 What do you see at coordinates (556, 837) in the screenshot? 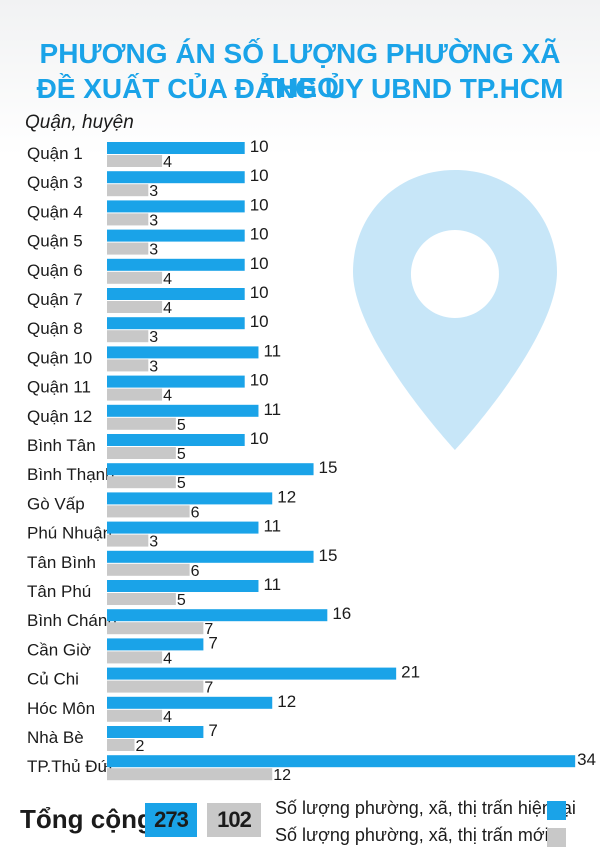
I see `legend-new-swatch` at bounding box center [556, 837].